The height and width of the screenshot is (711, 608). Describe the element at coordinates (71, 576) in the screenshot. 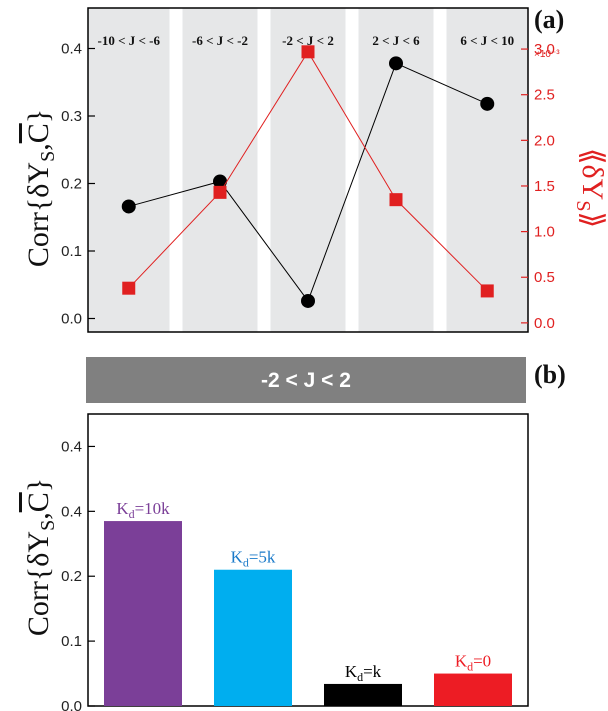

I see `bar-tick-label: 0.2` at that location.